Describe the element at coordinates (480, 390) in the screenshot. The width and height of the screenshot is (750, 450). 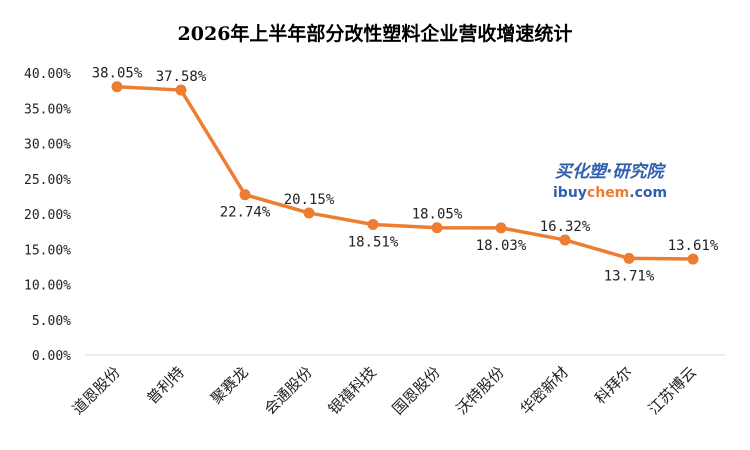
I see `x-tick-label: 沃特股份` at that location.